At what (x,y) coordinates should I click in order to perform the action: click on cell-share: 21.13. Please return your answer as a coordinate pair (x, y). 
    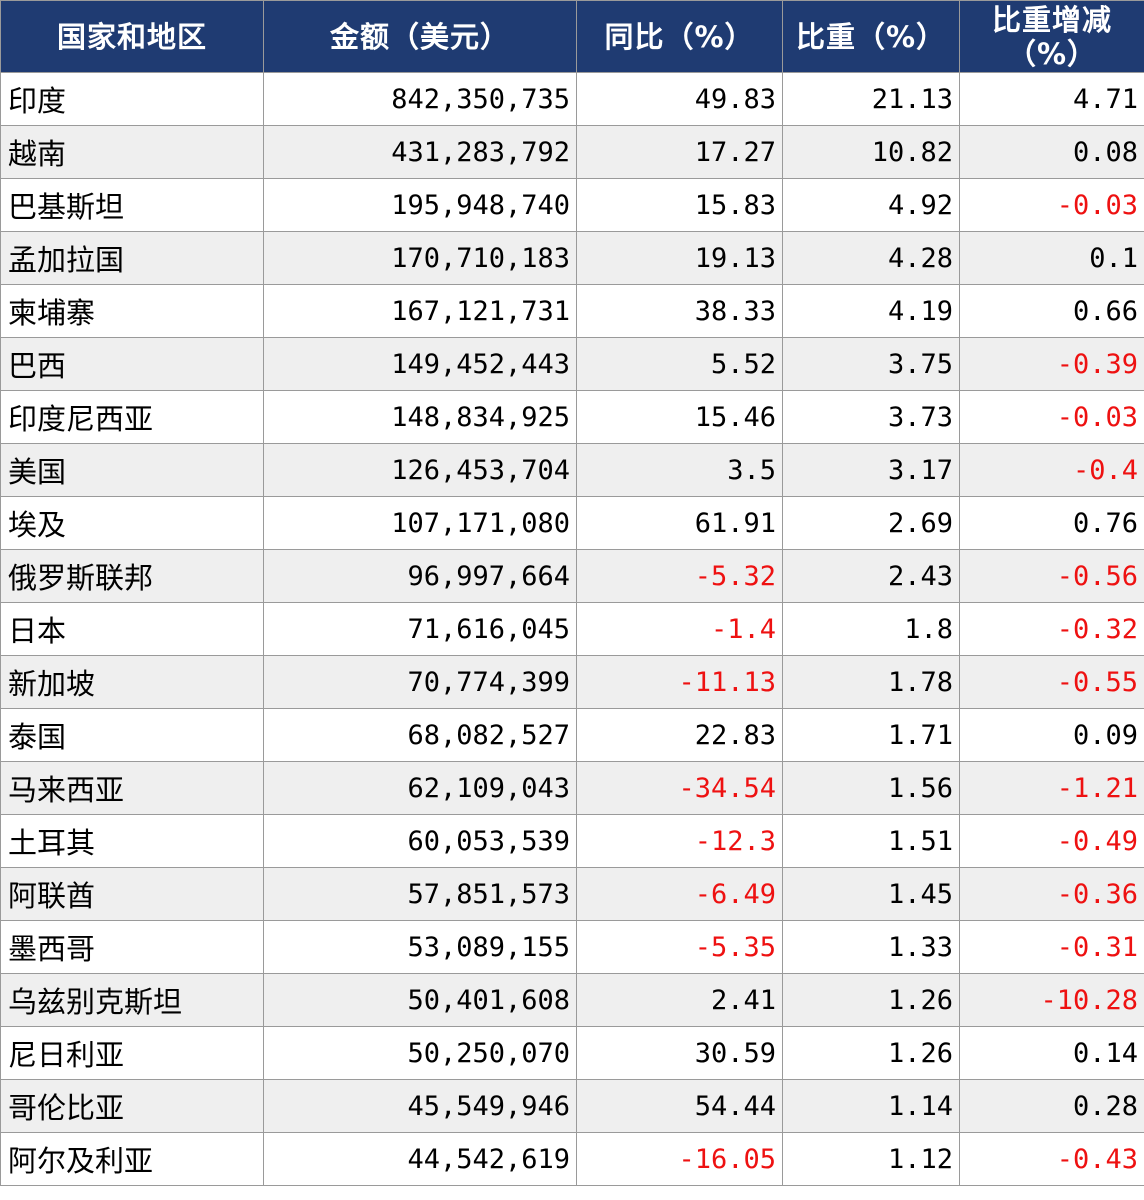
    Looking at the image, I should click on (871, 99).